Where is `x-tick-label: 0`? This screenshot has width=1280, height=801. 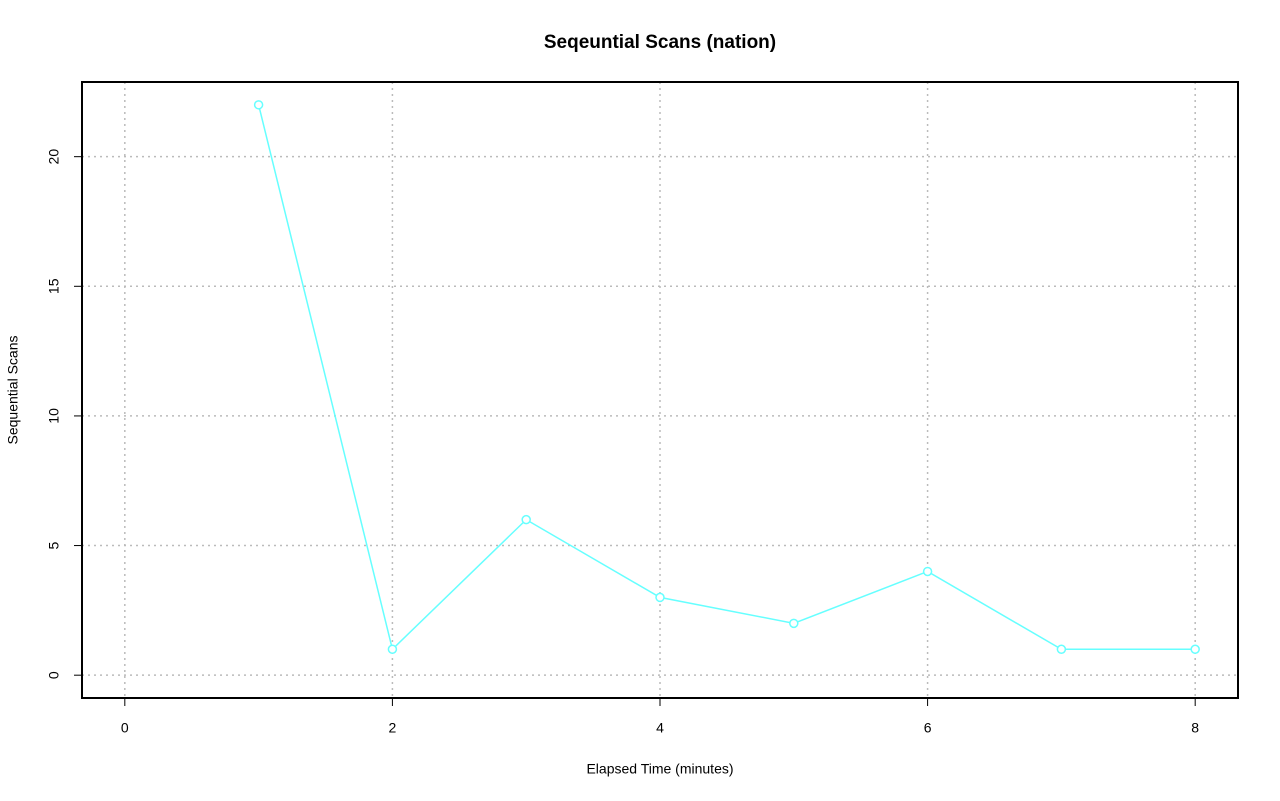
x-tick-label: 0 is located at coordinates (125, 728).